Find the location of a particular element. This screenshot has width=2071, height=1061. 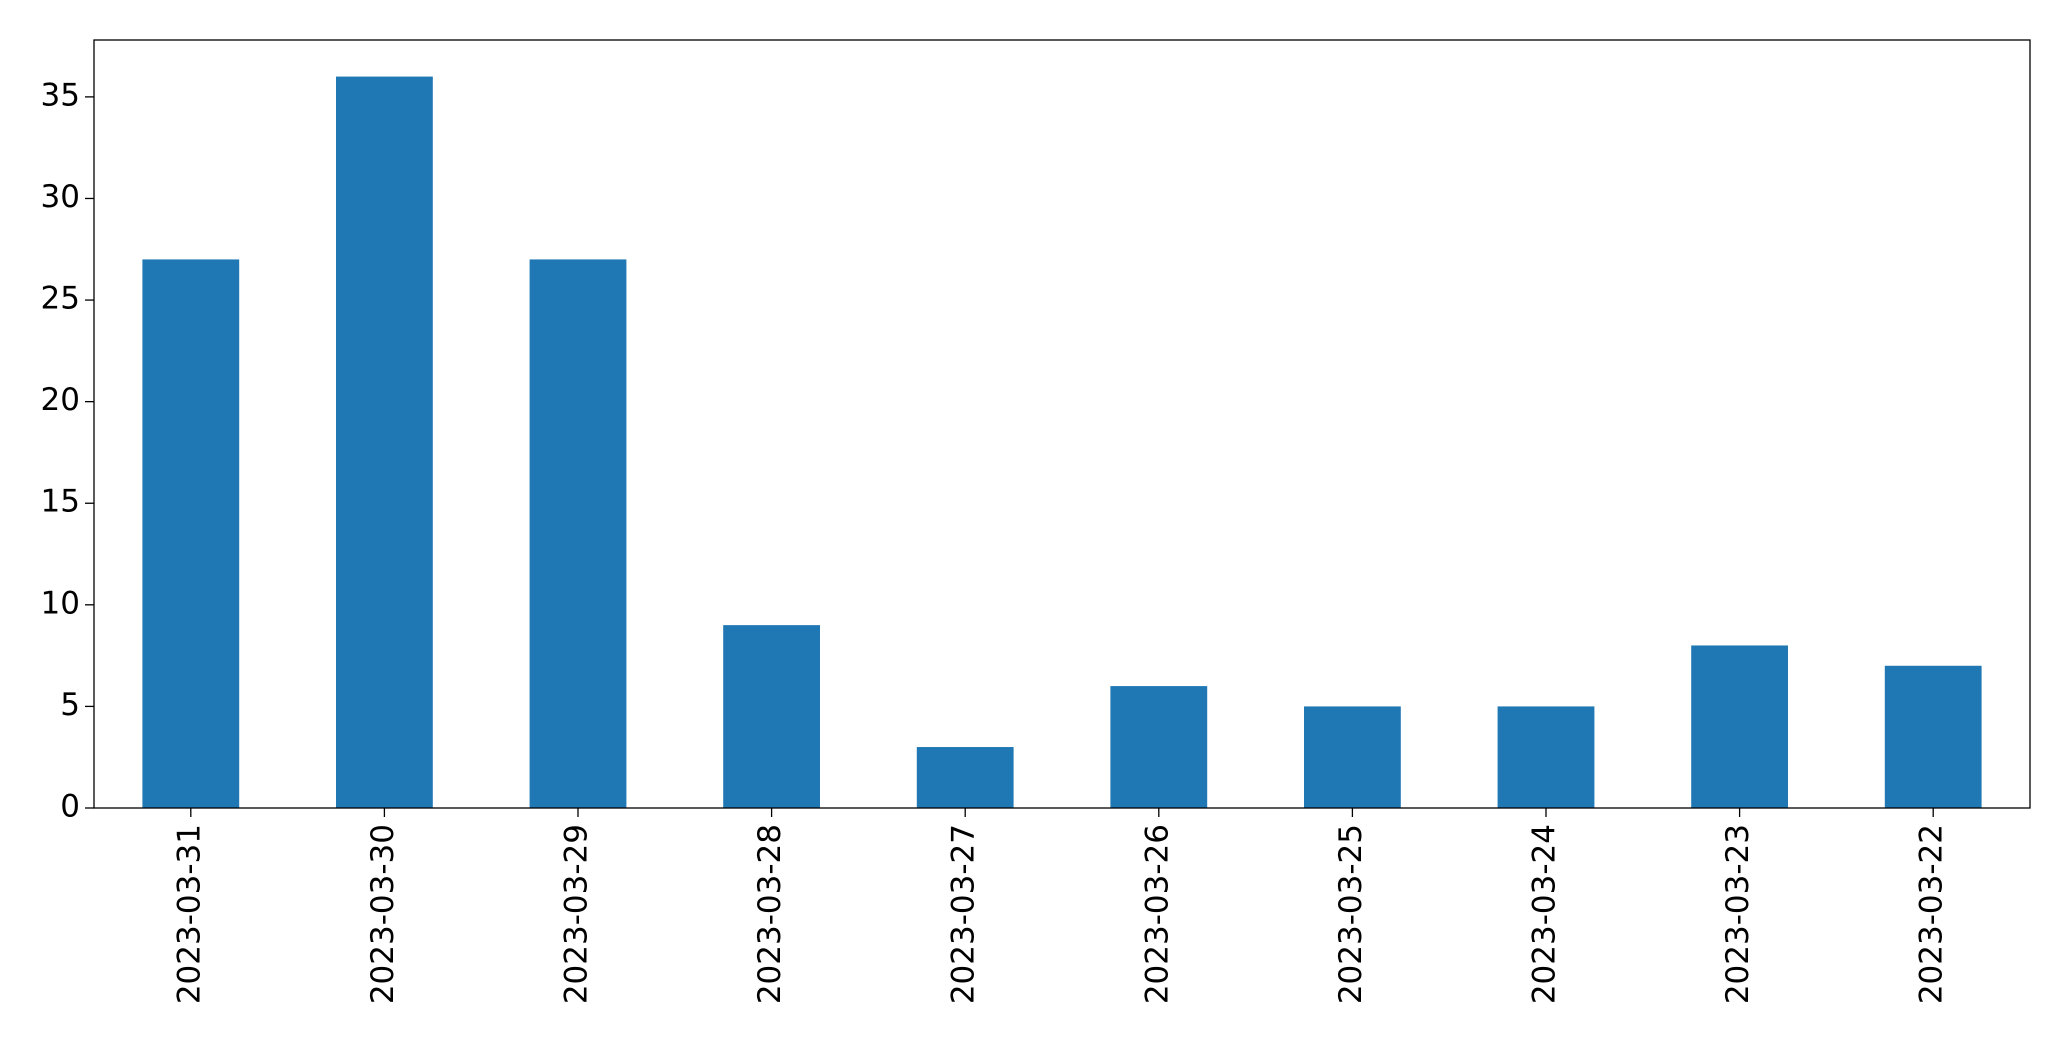

x-tick-label: 2023-03-23 is located at coordinates (1738, 914).